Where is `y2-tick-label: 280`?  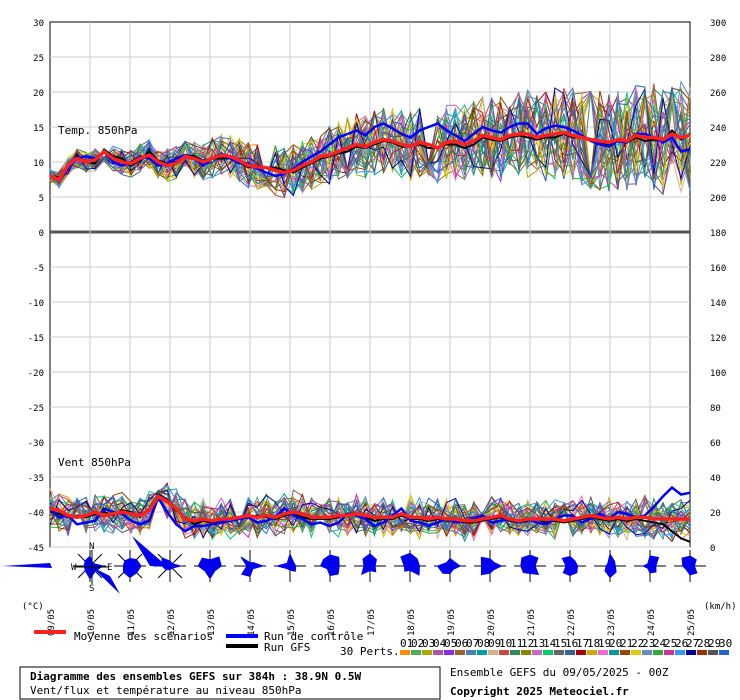 y2-tick-label: 280 is located at coordinates (718, 59).